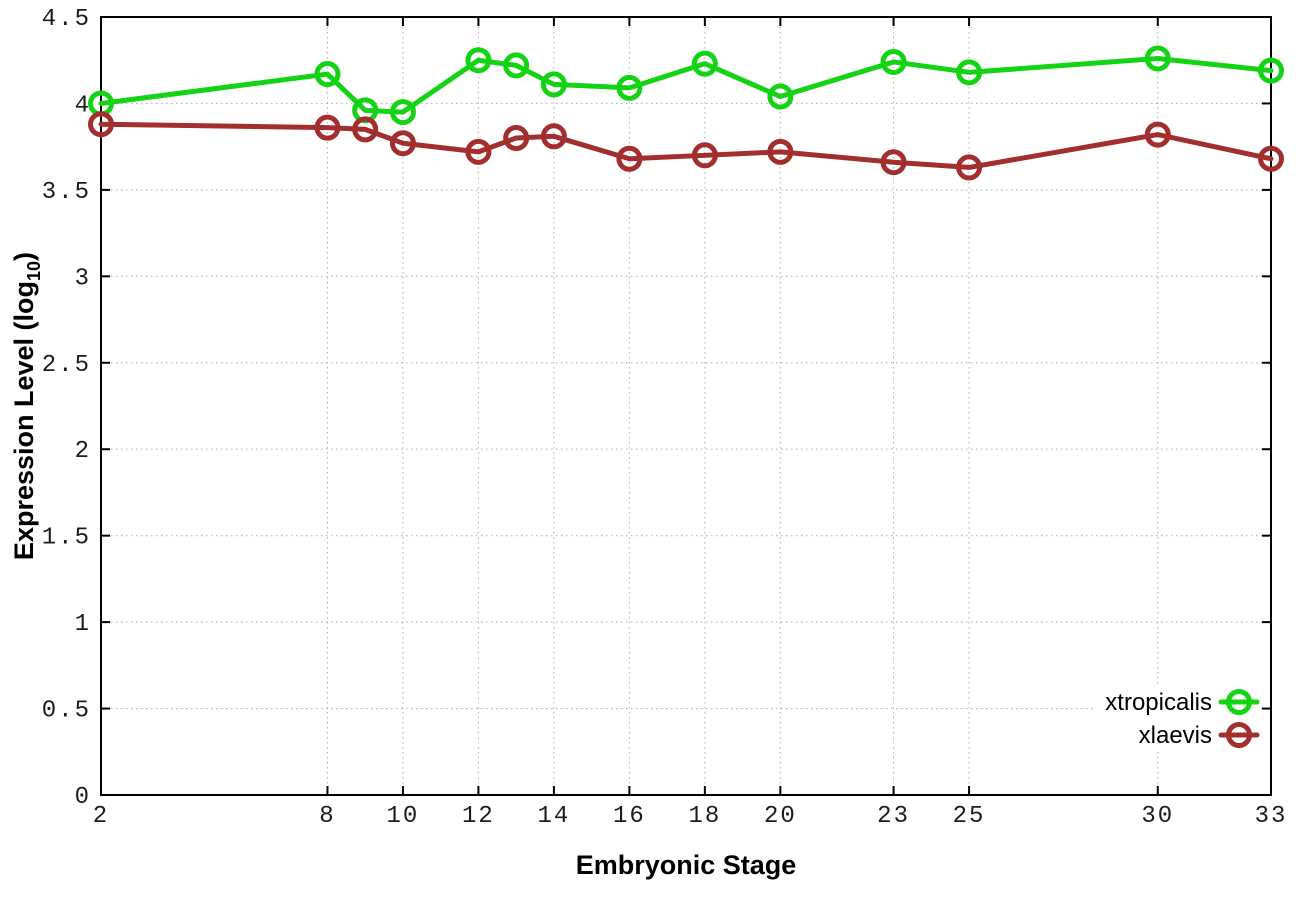 The image size is (1296, 907). Describe the element at coordinates (66, 711) in the screenshot. I see `y-tick-label: 0.5` at that location.